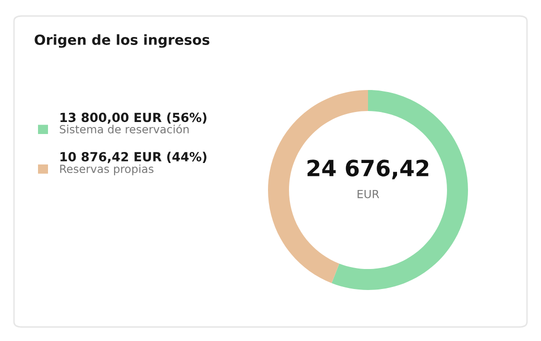 Image resolution: width=541 pixels, height=341 pixels. What do you see at coordinates (122, 41) in the screenshot?
I see `chart-title: Origen de los ingresos` at bounding box center [122, 41].